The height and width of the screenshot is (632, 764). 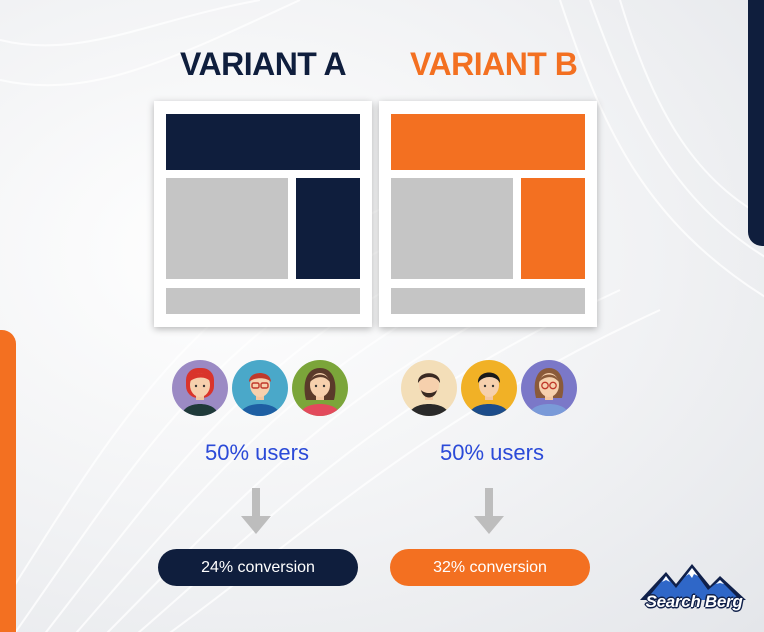 I want to click on man-dark-hair-icon, so click(x=489, y=388).